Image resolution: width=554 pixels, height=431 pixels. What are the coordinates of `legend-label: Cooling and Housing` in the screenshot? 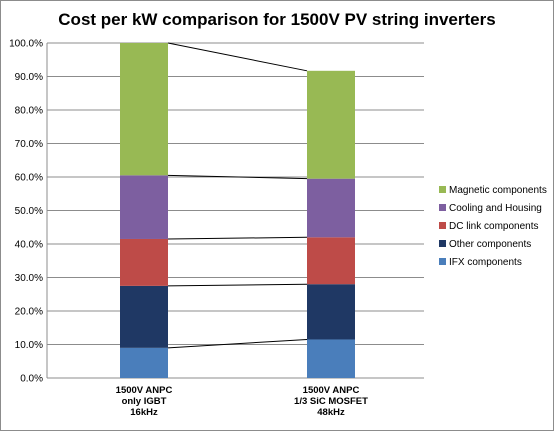 It's located at (495, 208).